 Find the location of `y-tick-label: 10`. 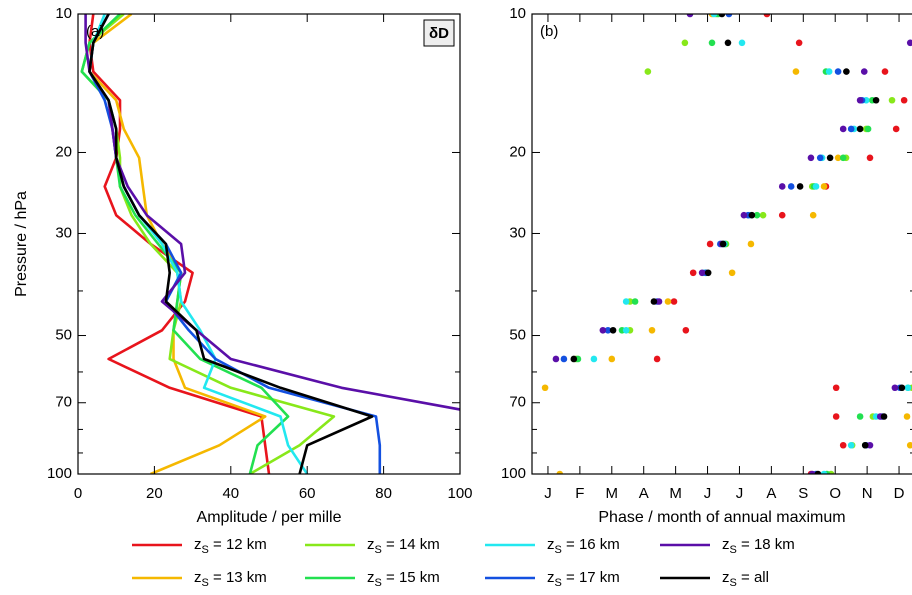

y-tick-label: 10 is located at coordinates (63, 13).